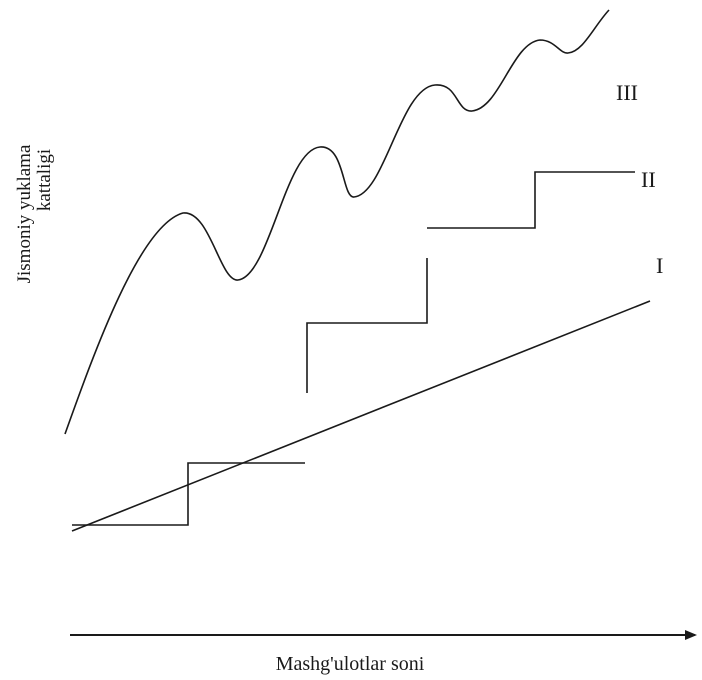 The height and width of the screenshot is (680, 702). I want to click on curve-II-label: II, so click(648, 179).